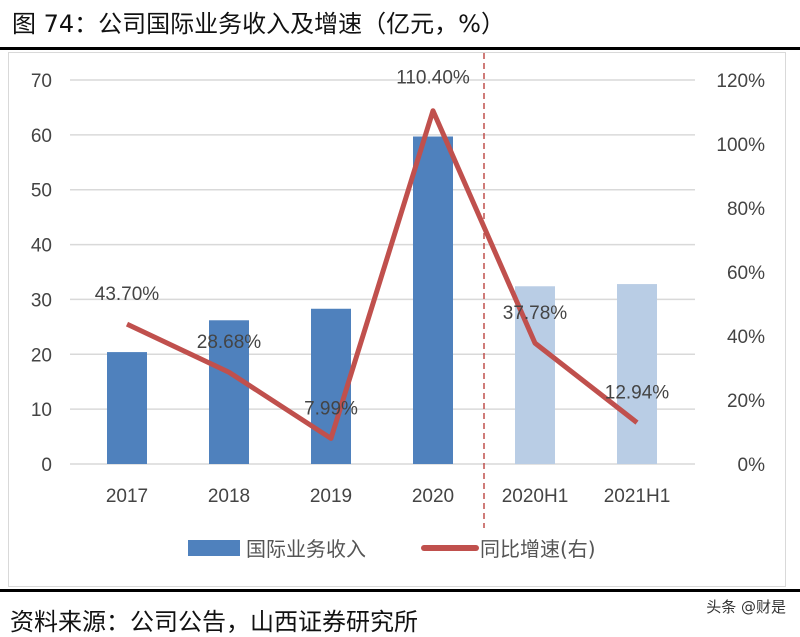 This screenshot has width=800, height=637. Describe the element at coordinates (41, 191) in the screenshot. I see `left-tick-label: 50` at that location.